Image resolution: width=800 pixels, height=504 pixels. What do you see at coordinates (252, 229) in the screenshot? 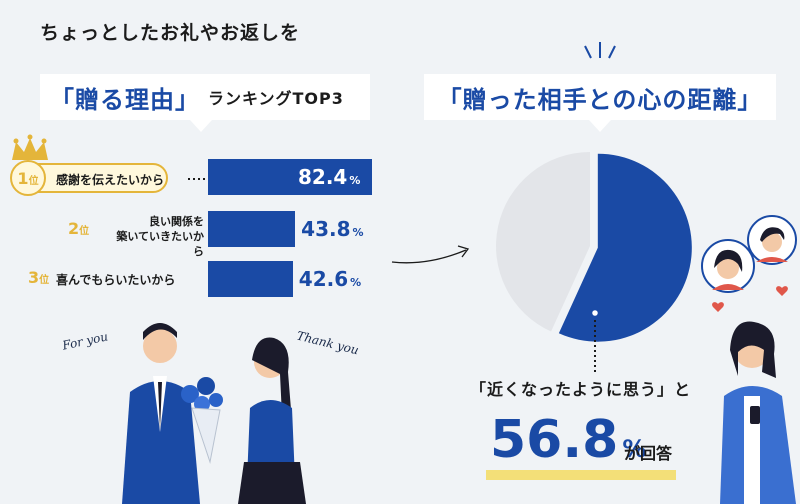
I see `bar-rank2` at bounding box center [252, 229].